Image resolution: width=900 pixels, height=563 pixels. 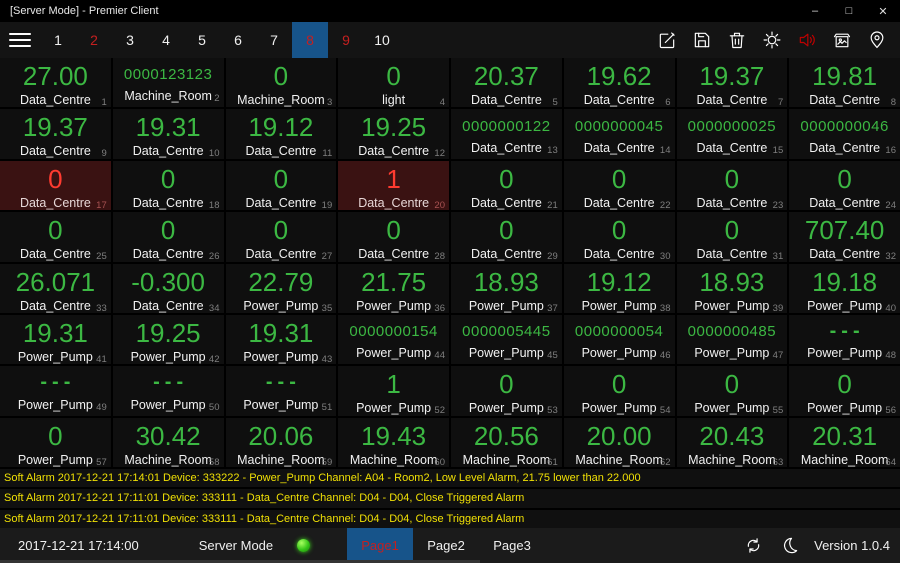 What do you see at coordinates (506, 391) in the screenshot?
I see `grid-cell-53: 0 Power_Pump 53` at bounding box center [506, 391].